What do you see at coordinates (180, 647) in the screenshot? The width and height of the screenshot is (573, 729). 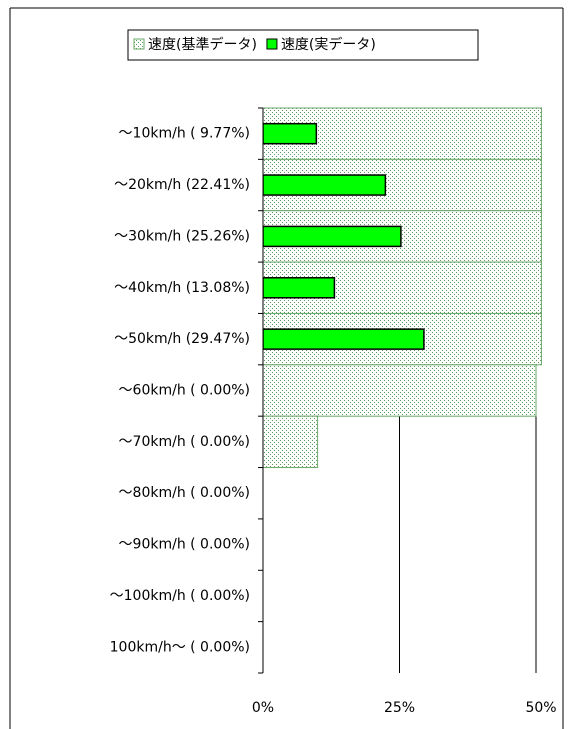 I see `y-tick-label: 100km/h～ ( 0.00%)` at bounding box center [180, 647].